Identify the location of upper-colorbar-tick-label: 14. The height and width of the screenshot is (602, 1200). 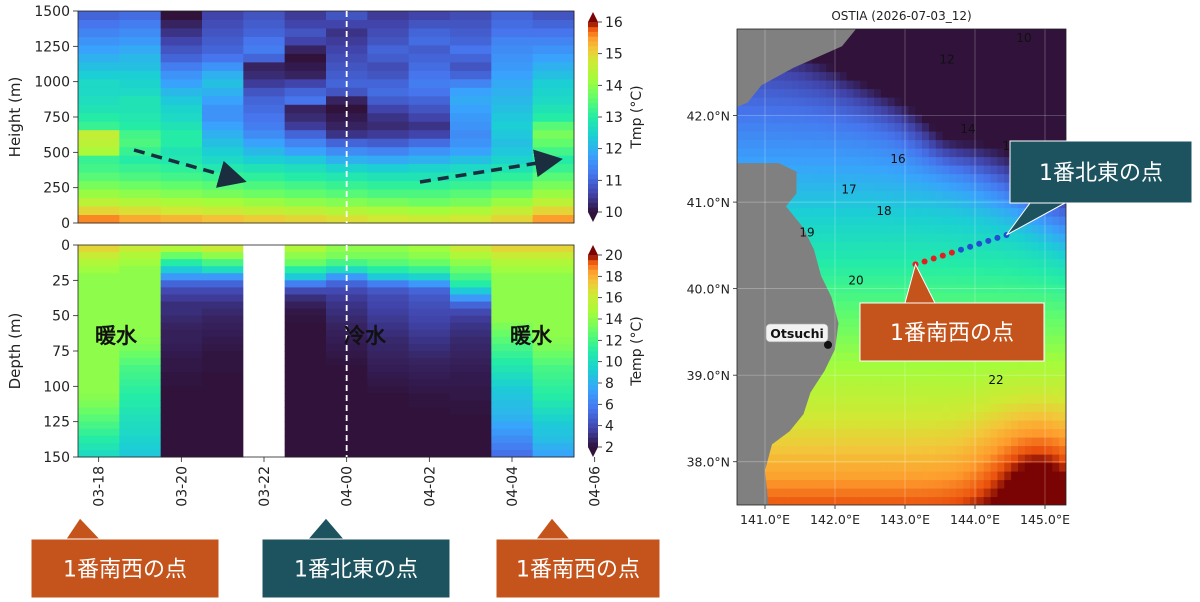
(614, 86).